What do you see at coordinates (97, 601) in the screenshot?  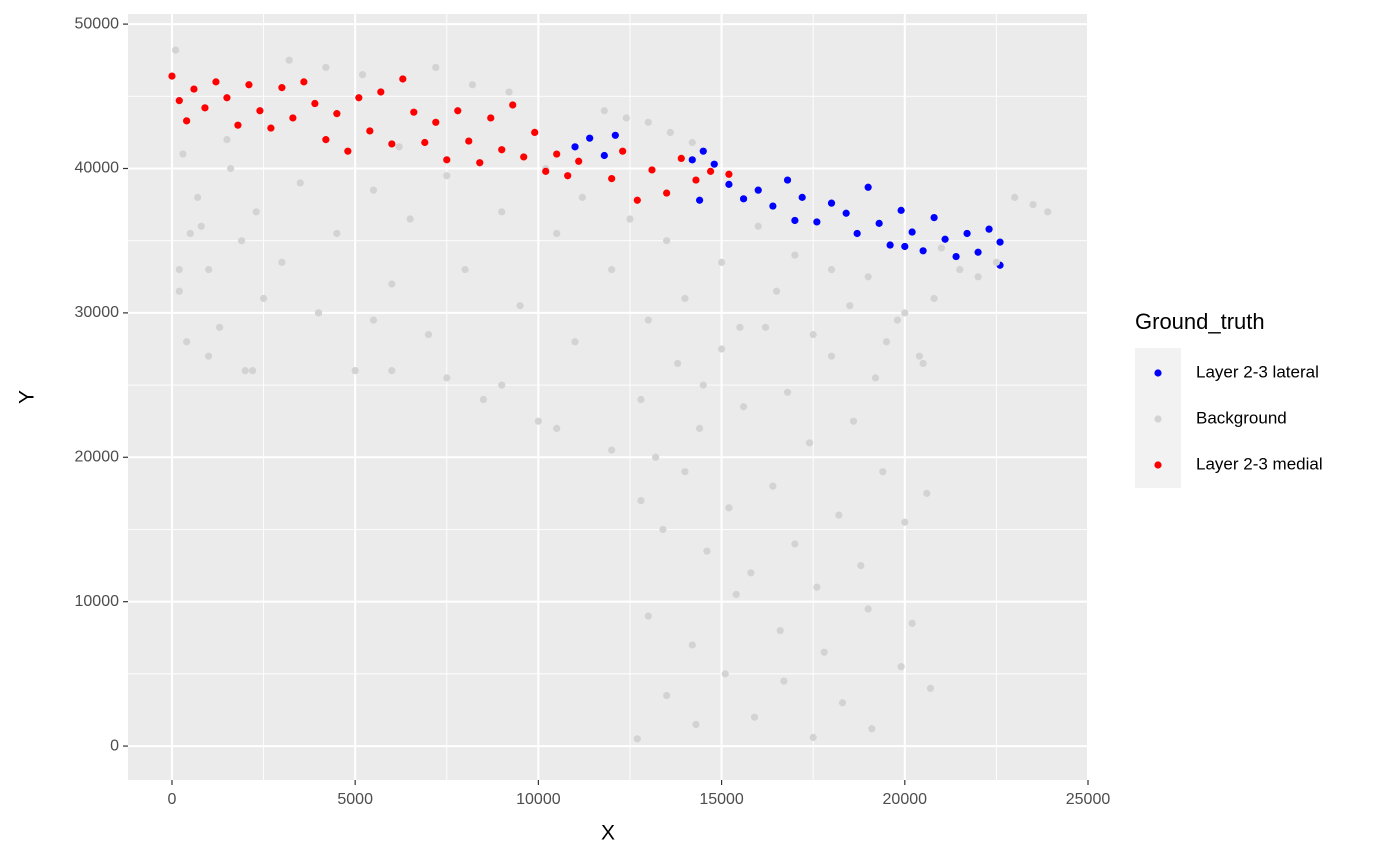 I see `y-tick-label: 10000` at bounding box center [97, 601].